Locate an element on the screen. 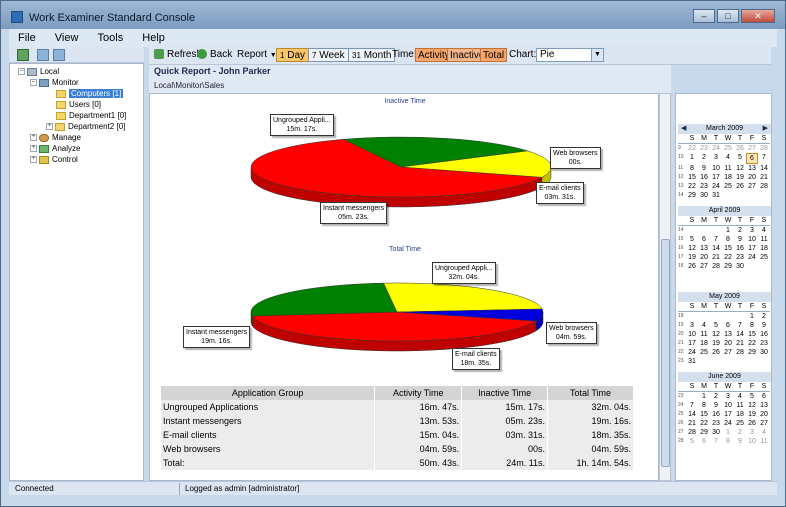 This screenshot has width=786, height=507. tree-local: – Local is located at coordinates (39, 71).